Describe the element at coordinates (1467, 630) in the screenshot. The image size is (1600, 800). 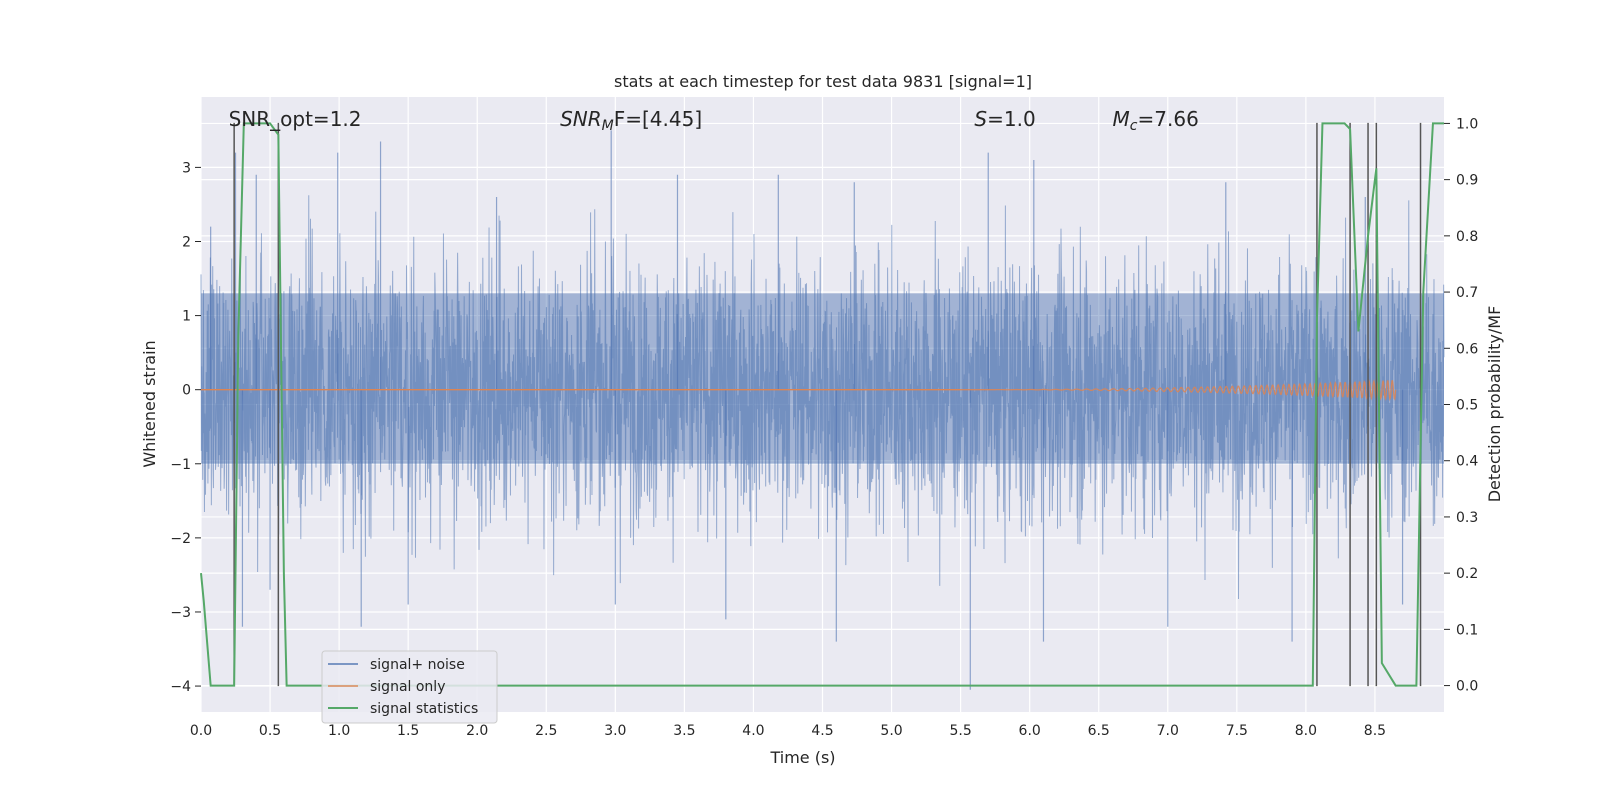
I see `y-right-tick-label: 0.1` at that location.